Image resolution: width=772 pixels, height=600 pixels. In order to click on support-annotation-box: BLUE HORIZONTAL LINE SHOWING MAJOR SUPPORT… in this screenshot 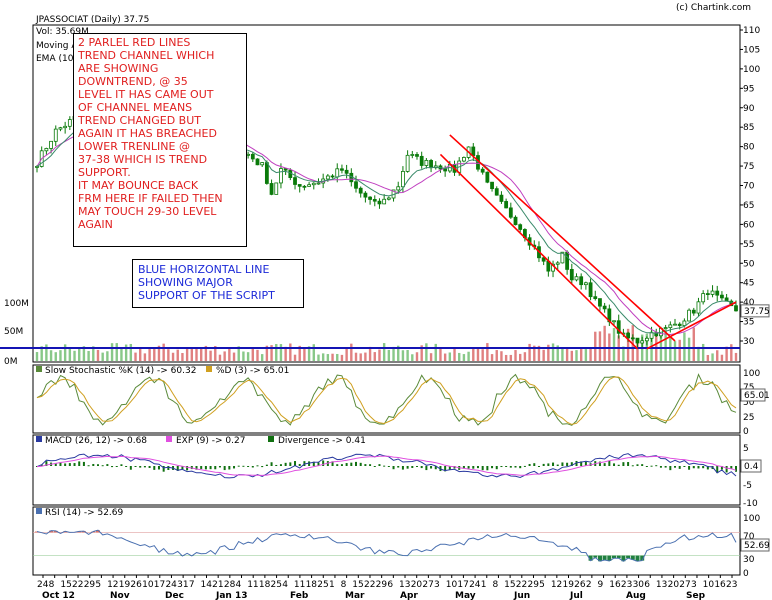, I will do `click(218, 283)`.